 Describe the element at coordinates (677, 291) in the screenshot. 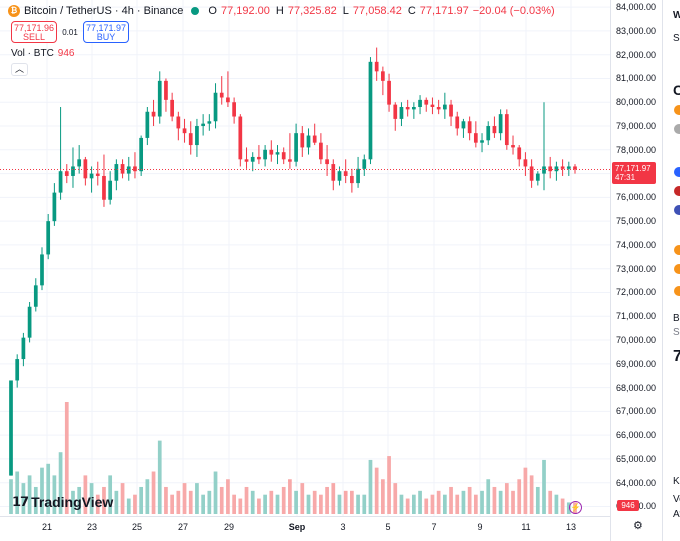

I see `bitcoin-icon` at that location.